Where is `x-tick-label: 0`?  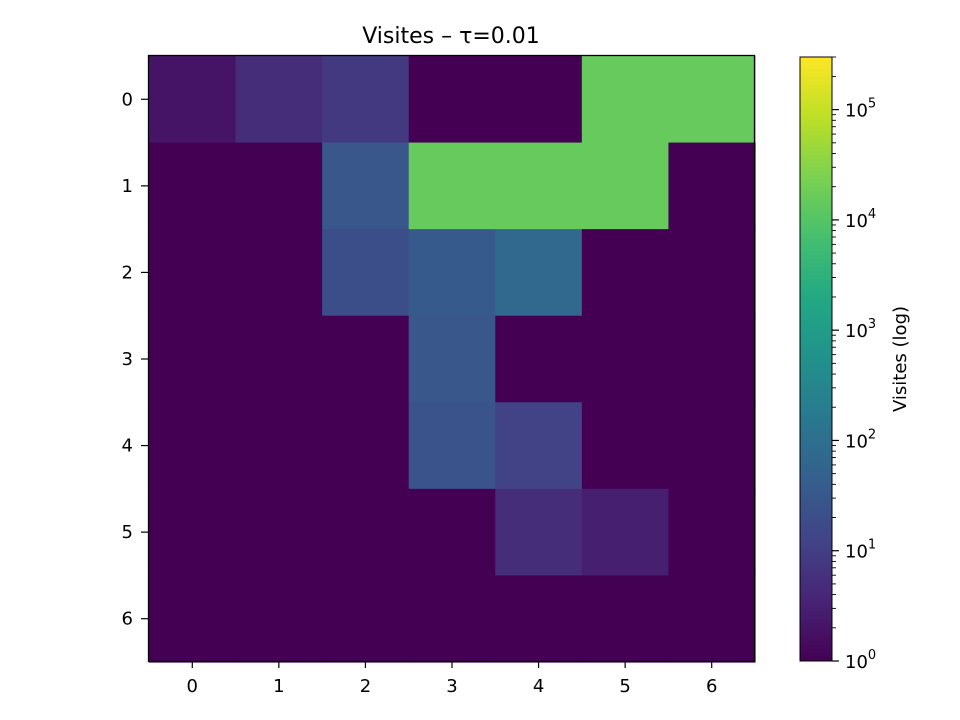
x-tick-label: 0 is located at coordinates (192, 686).